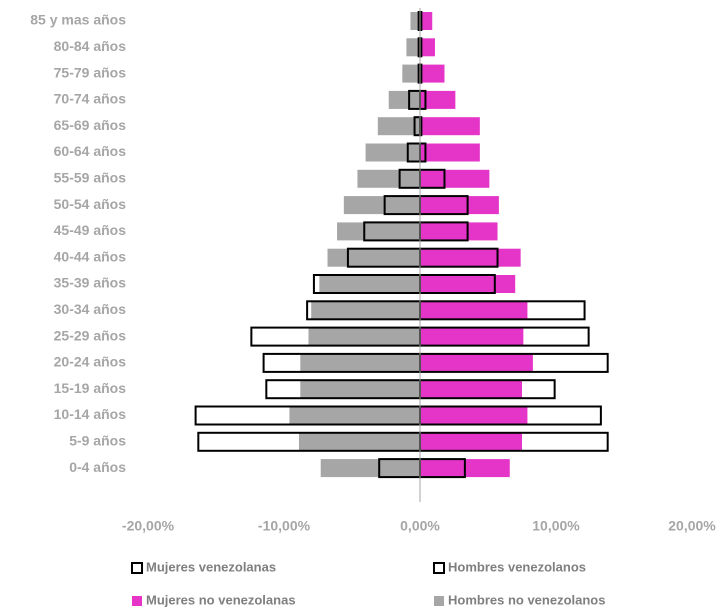  I want to click on y-tick-label: 85 y mas años, so click(78, 20).